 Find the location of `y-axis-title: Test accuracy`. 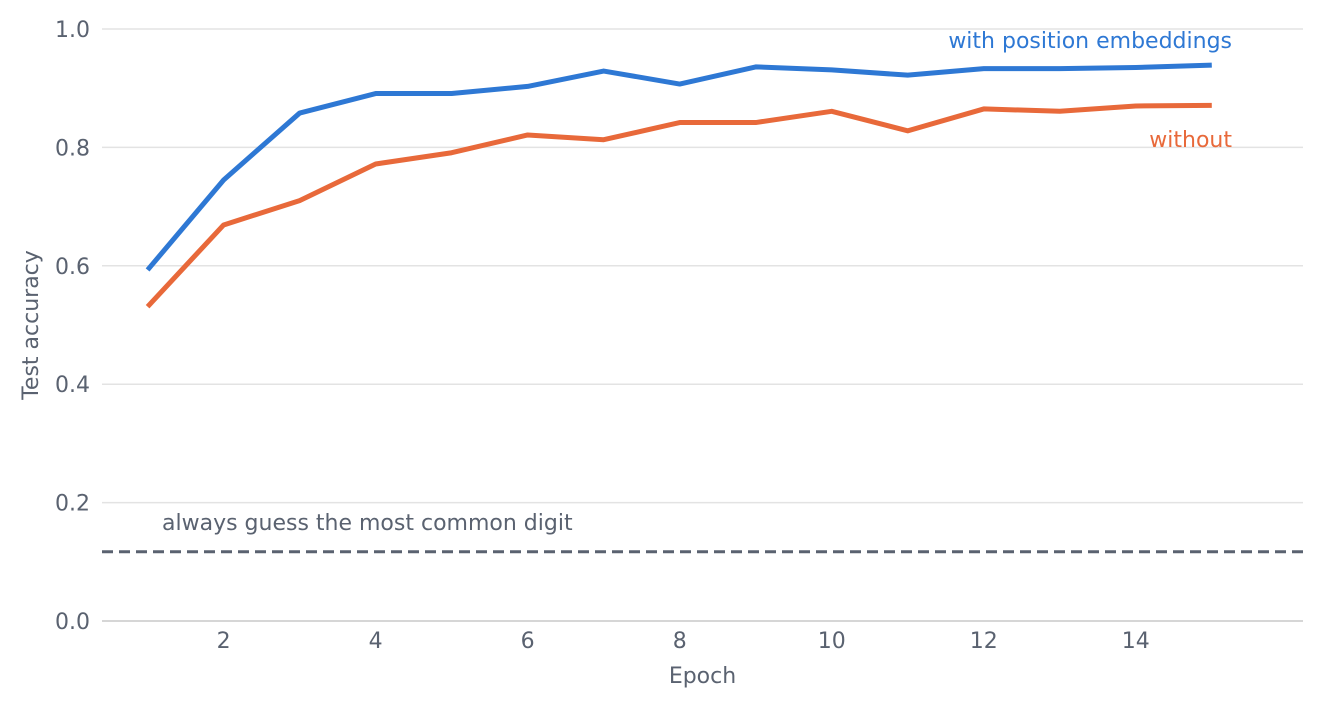

y-axis-title: Test accuracy is located at coordinates (31, 325).